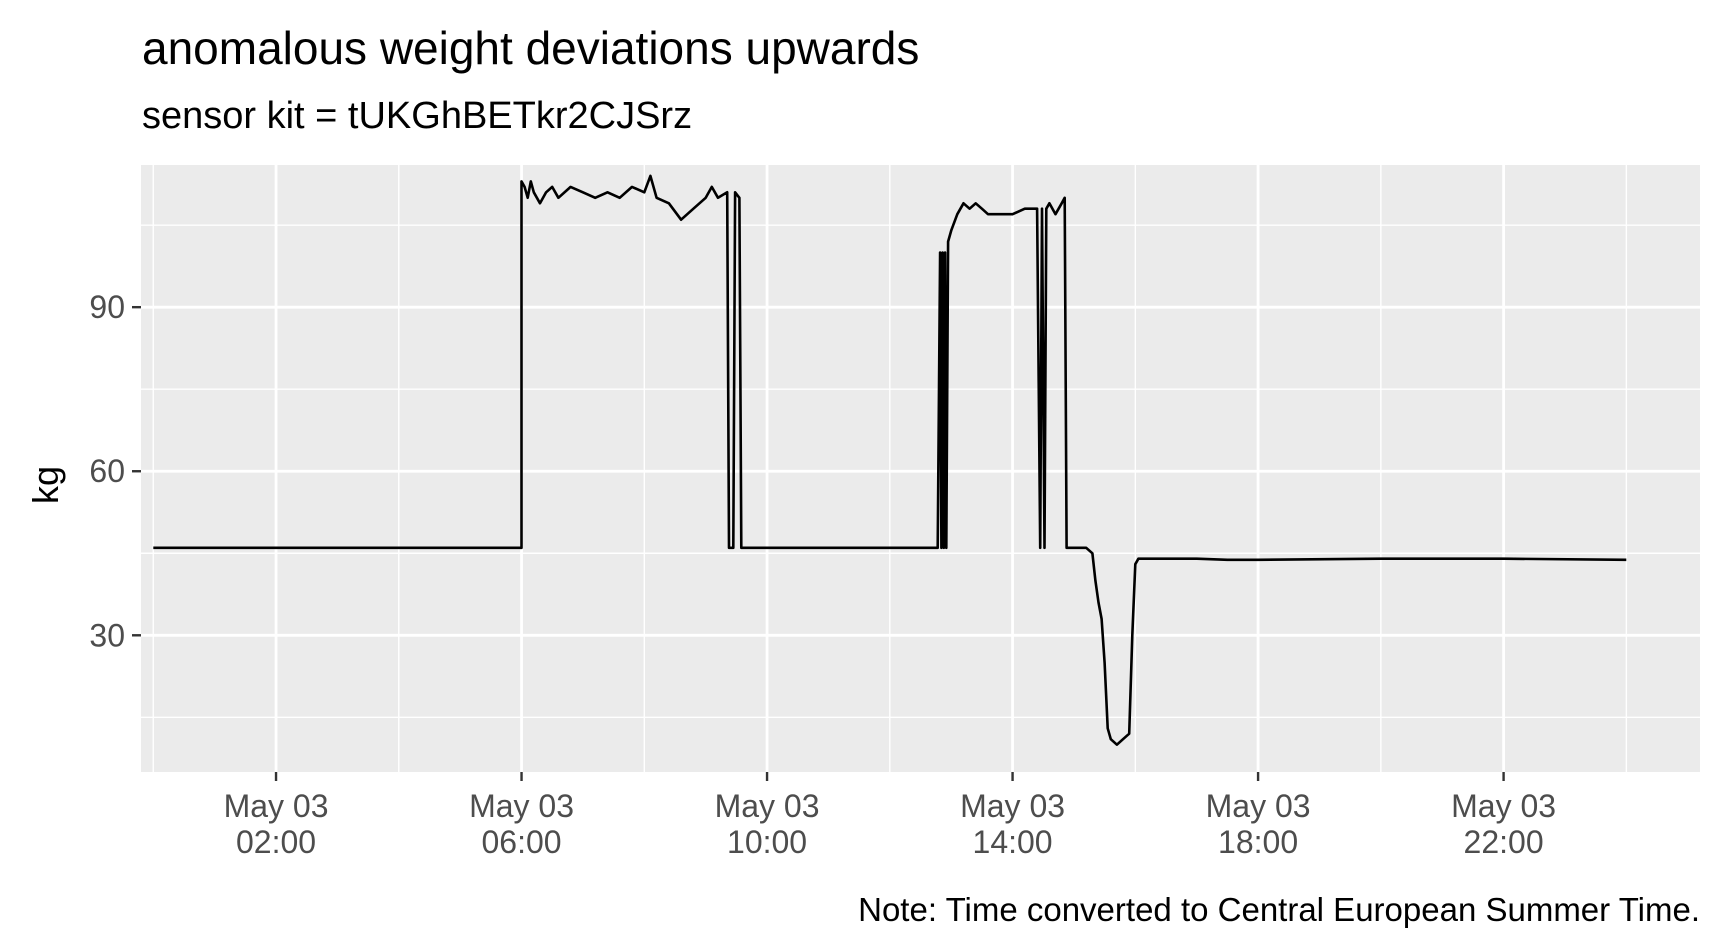 The width and height of the screenshot is (1712, 944). Describe the element at coordinates (276, 842) in the screenshot. I see `x-tick-label: 02:00` at that location.